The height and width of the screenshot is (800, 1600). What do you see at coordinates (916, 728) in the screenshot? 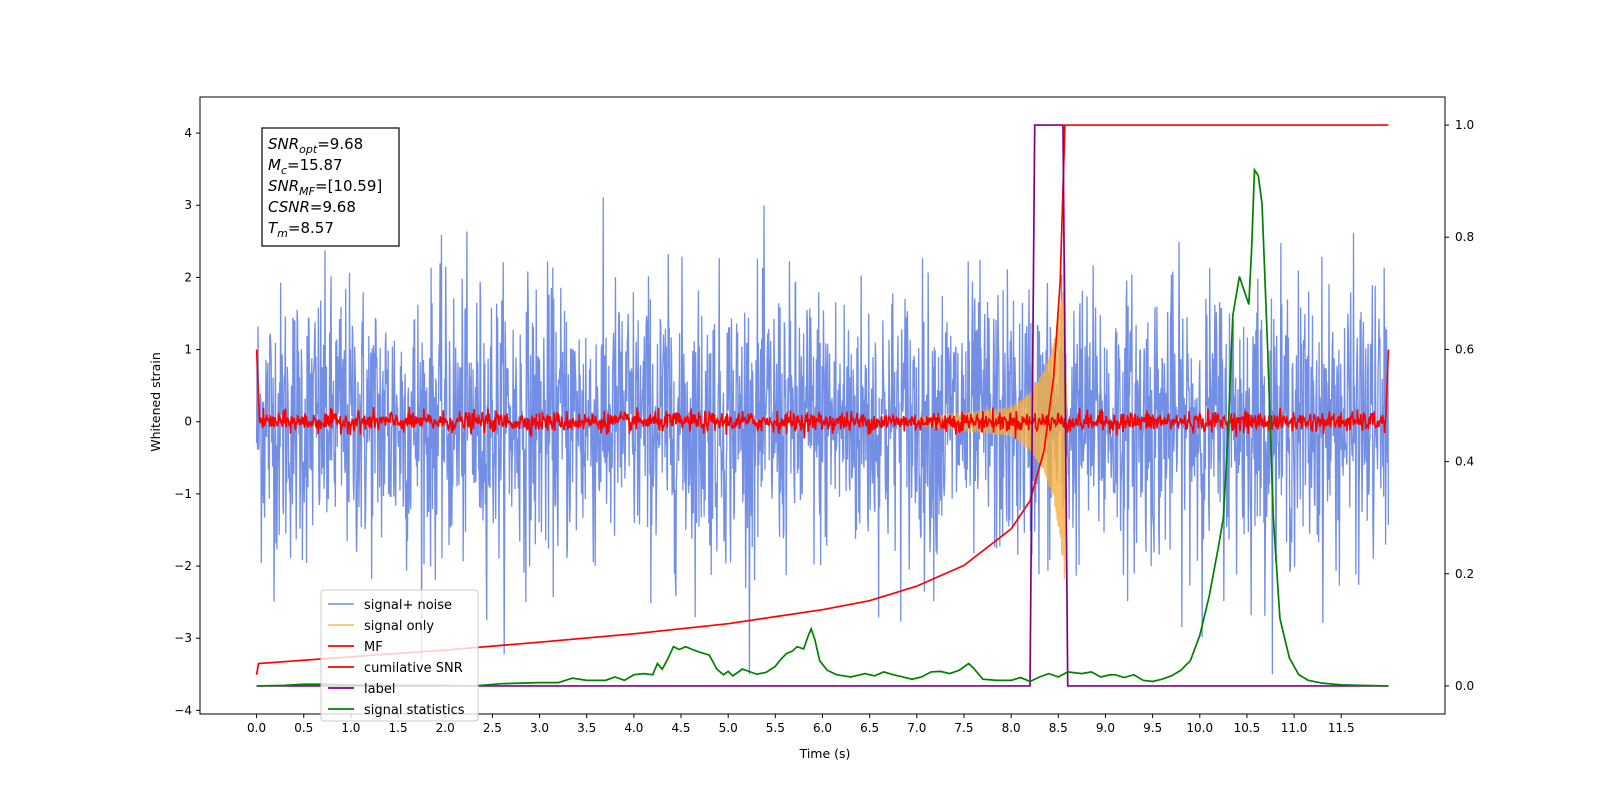
I see `x-tick-label: 7.0` at bounding box center [916, 728].